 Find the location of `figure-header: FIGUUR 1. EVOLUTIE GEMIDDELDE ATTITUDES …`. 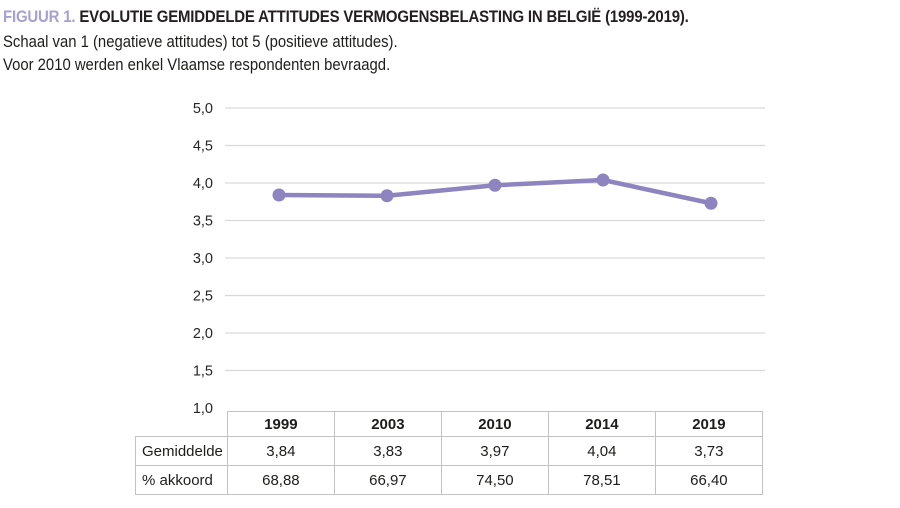

figure-header: FIGUUR 1. EVOLUTIE GEMIDDELDE ATTITUDES … is located at coordinates (451, 41).